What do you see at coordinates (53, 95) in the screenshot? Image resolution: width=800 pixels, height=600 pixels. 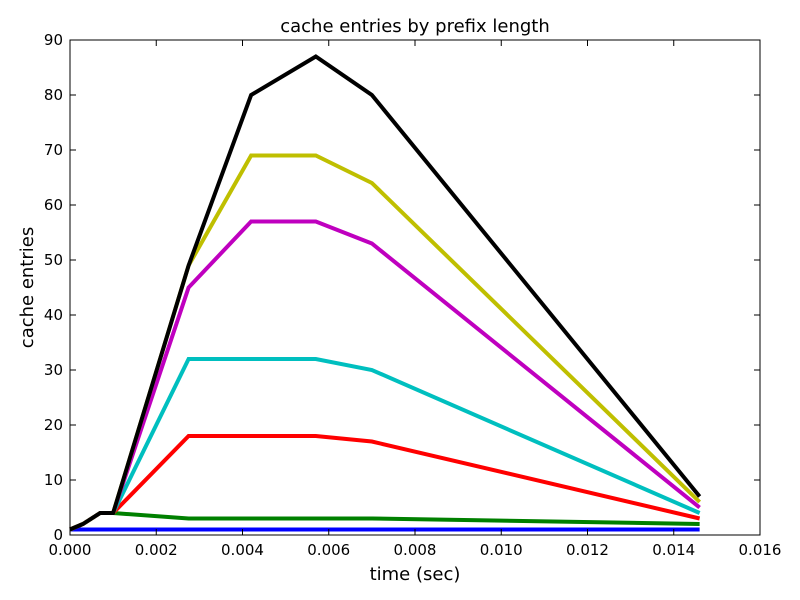 I see `y-tick-label: 80` at bounding box center [53, 95].